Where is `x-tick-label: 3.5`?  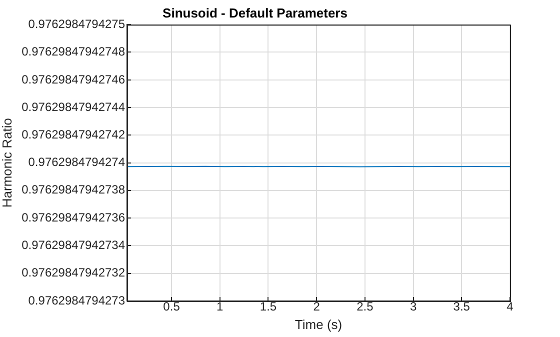
x-tick-label: 3.5 is located at coordinates (461, 307).